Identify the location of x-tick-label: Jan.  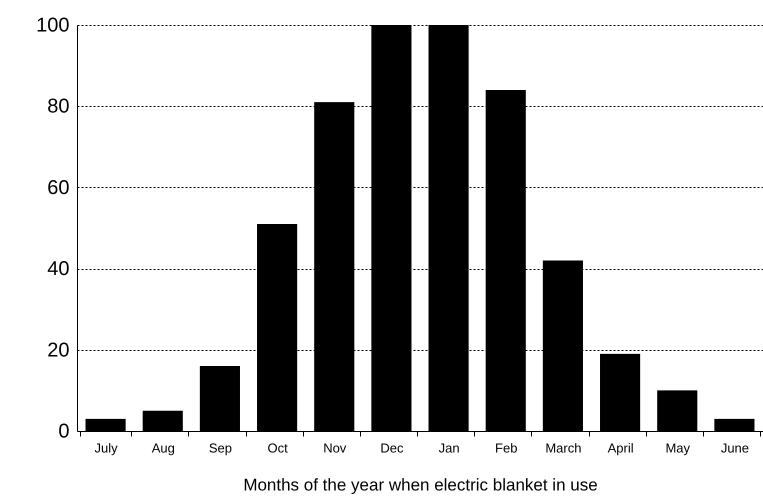
(449, 448).